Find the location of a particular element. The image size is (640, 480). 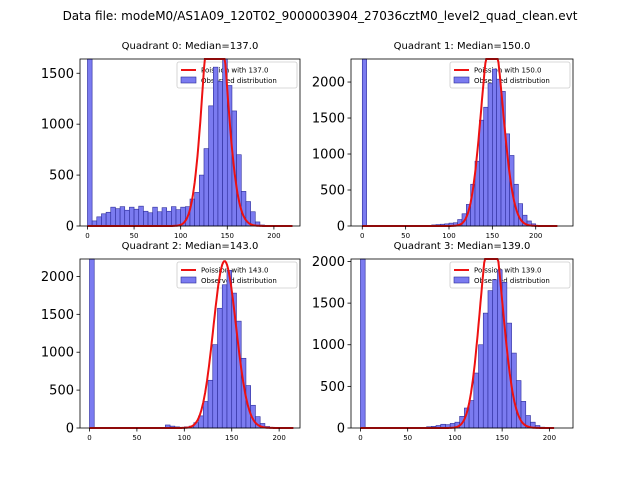

panel-title-quadrant-0: Quadrant 0: Median=137.0 is located at coordinates (190, 46).